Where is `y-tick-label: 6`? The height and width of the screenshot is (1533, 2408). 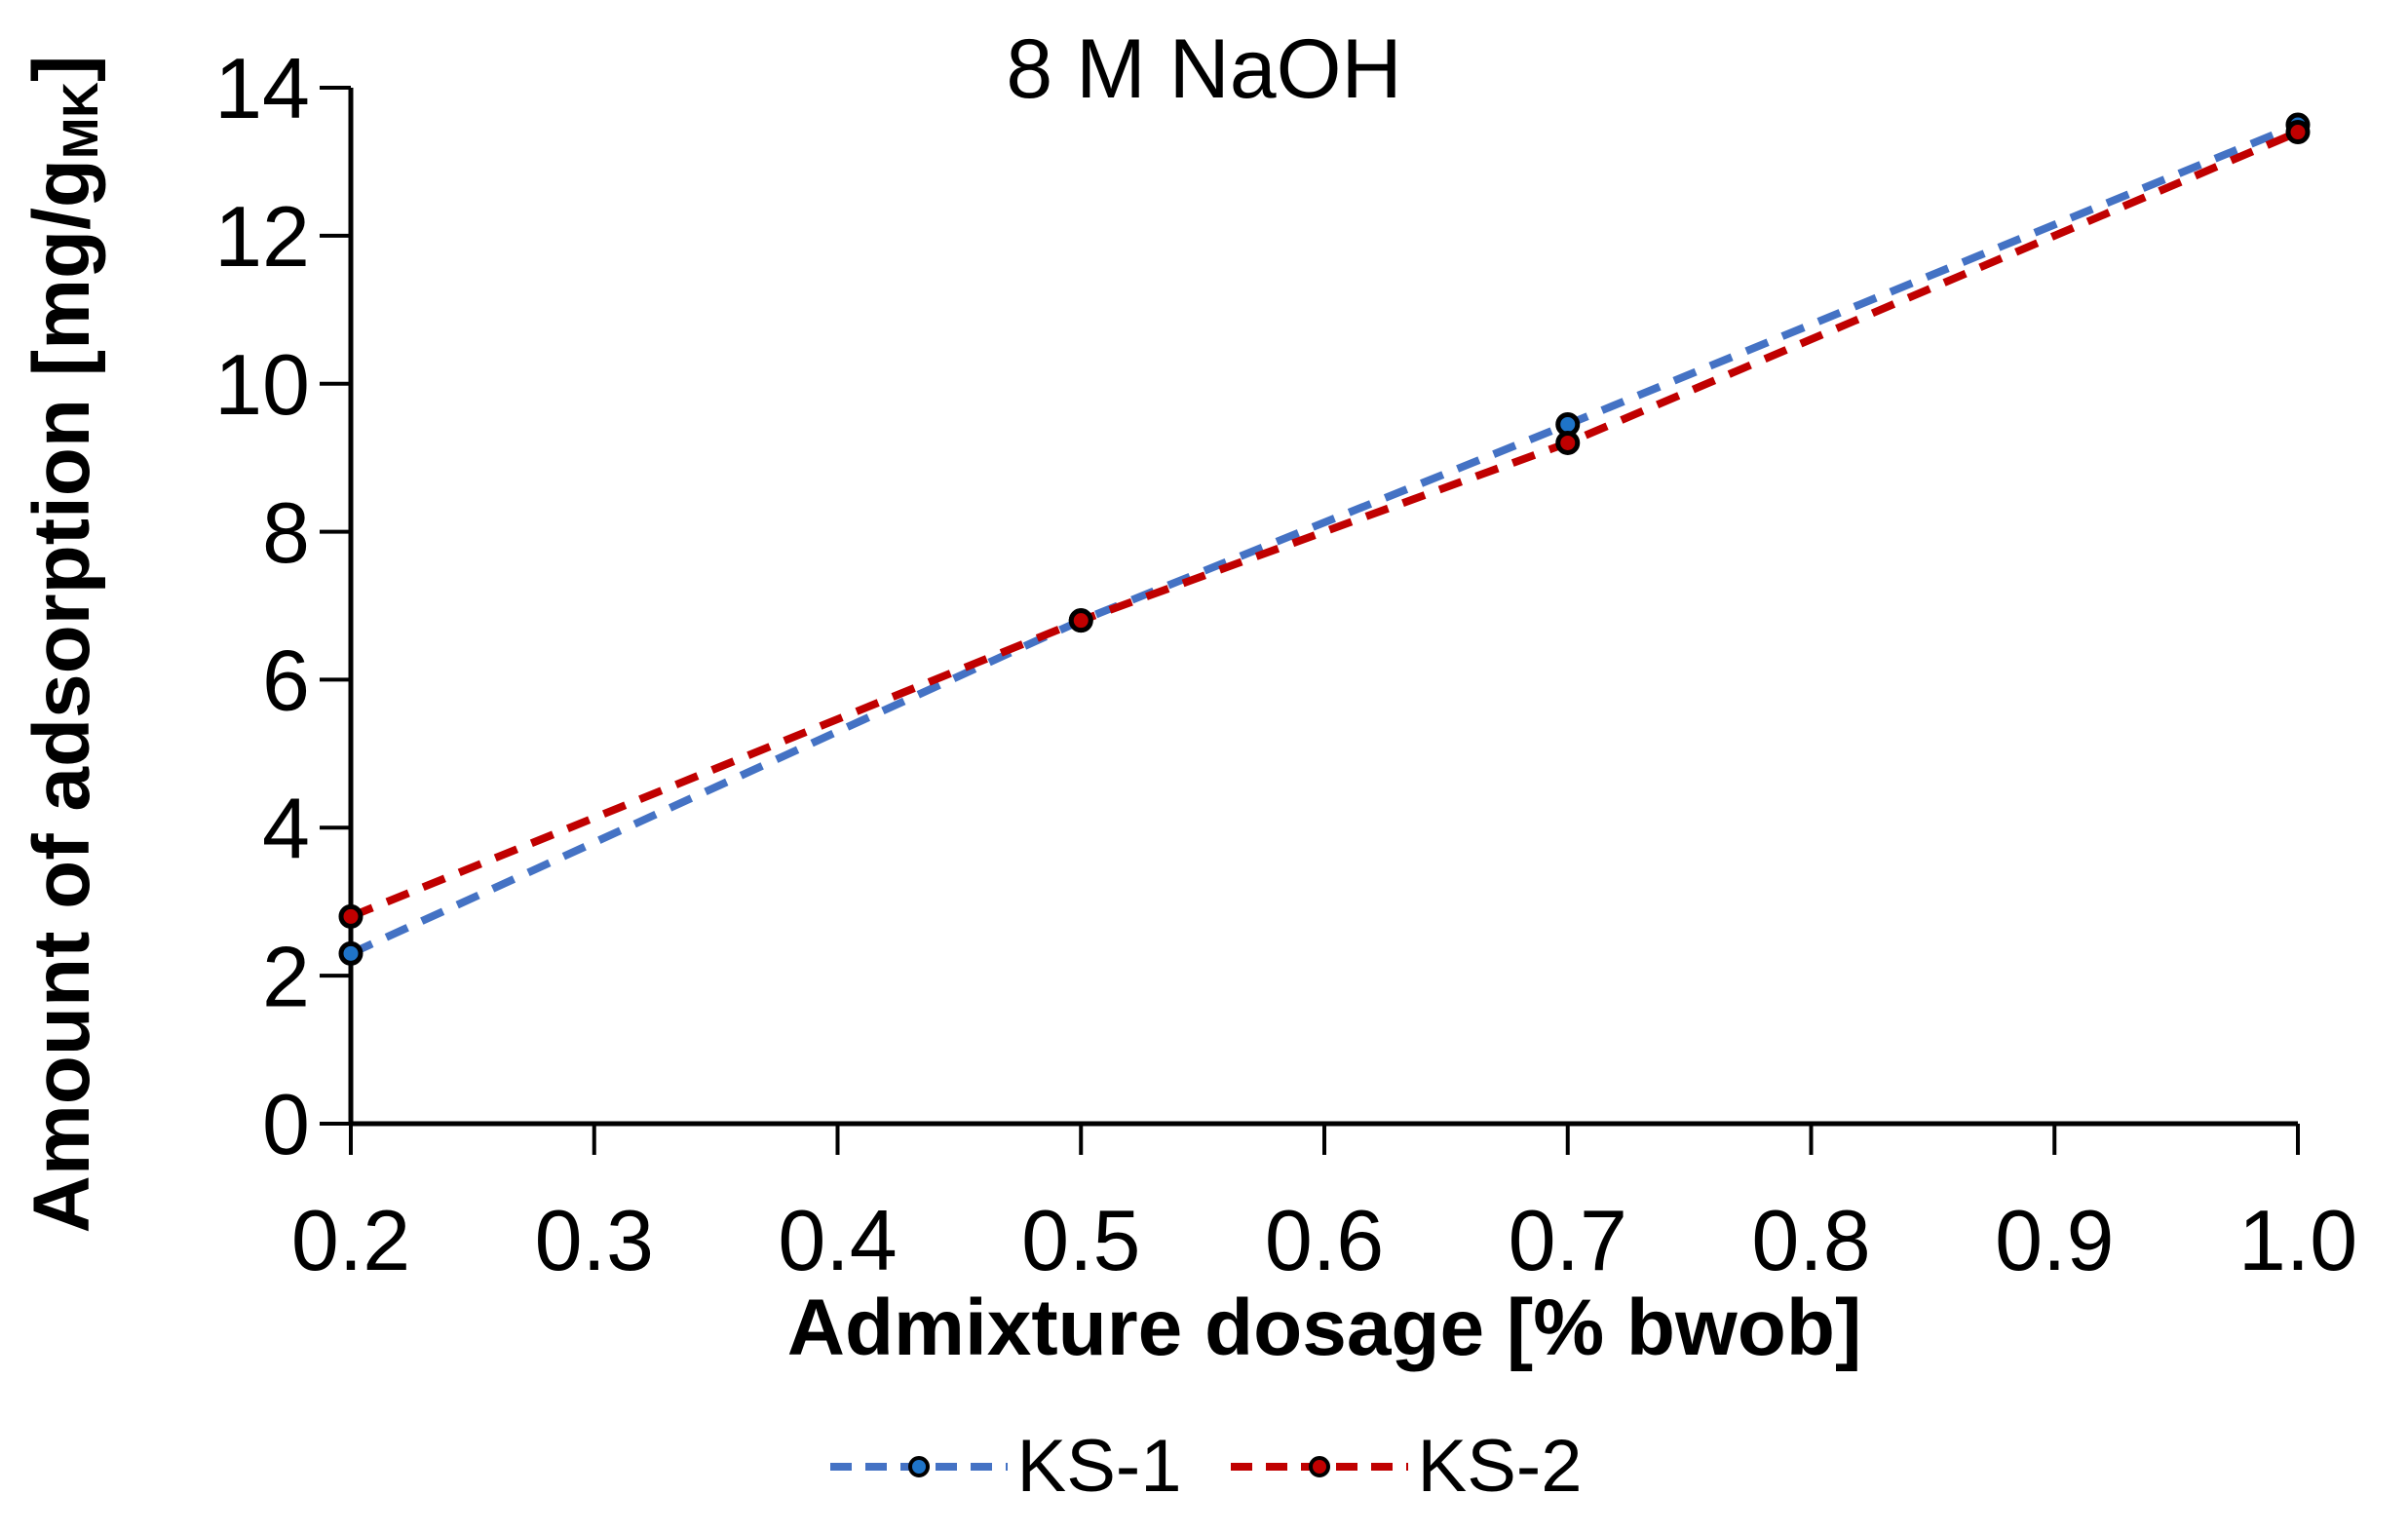
y-tick-label: 6 is located at coordinates (286, 680).